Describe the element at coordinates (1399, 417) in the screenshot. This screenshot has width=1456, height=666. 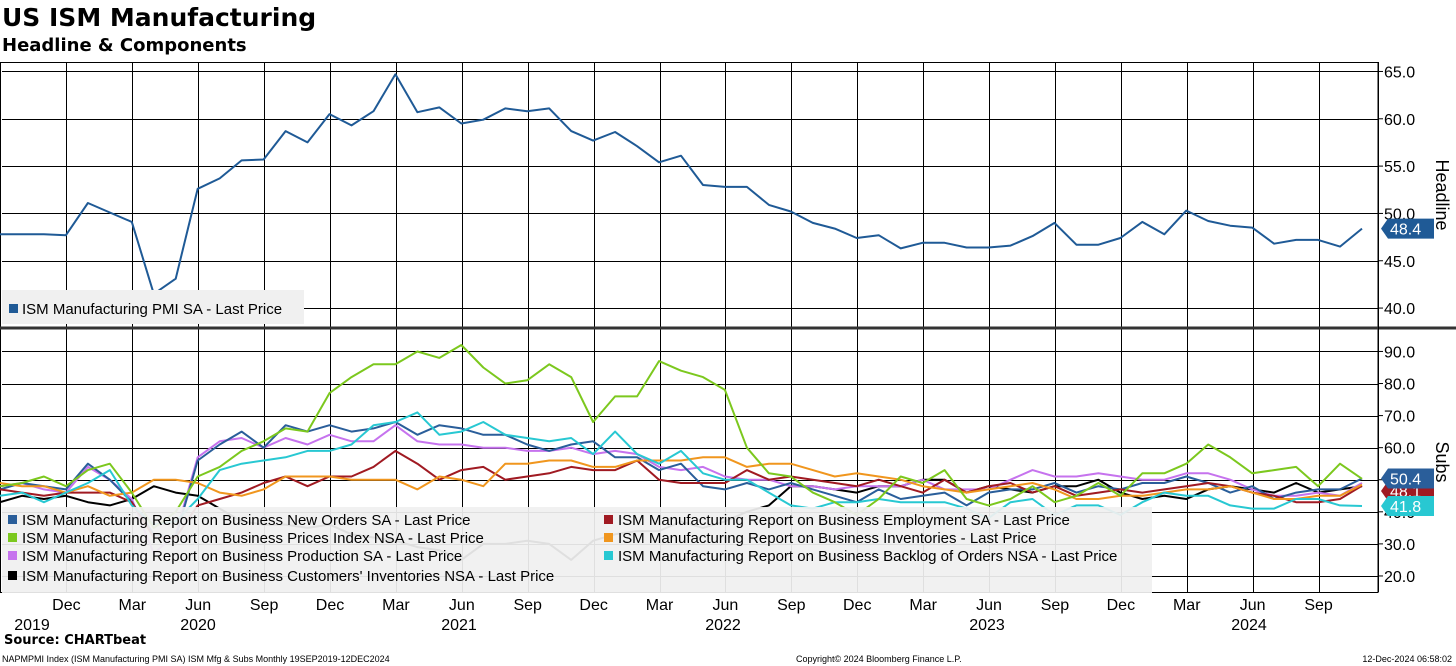
I see `y-tick-label-subs: 70.0` at that location.